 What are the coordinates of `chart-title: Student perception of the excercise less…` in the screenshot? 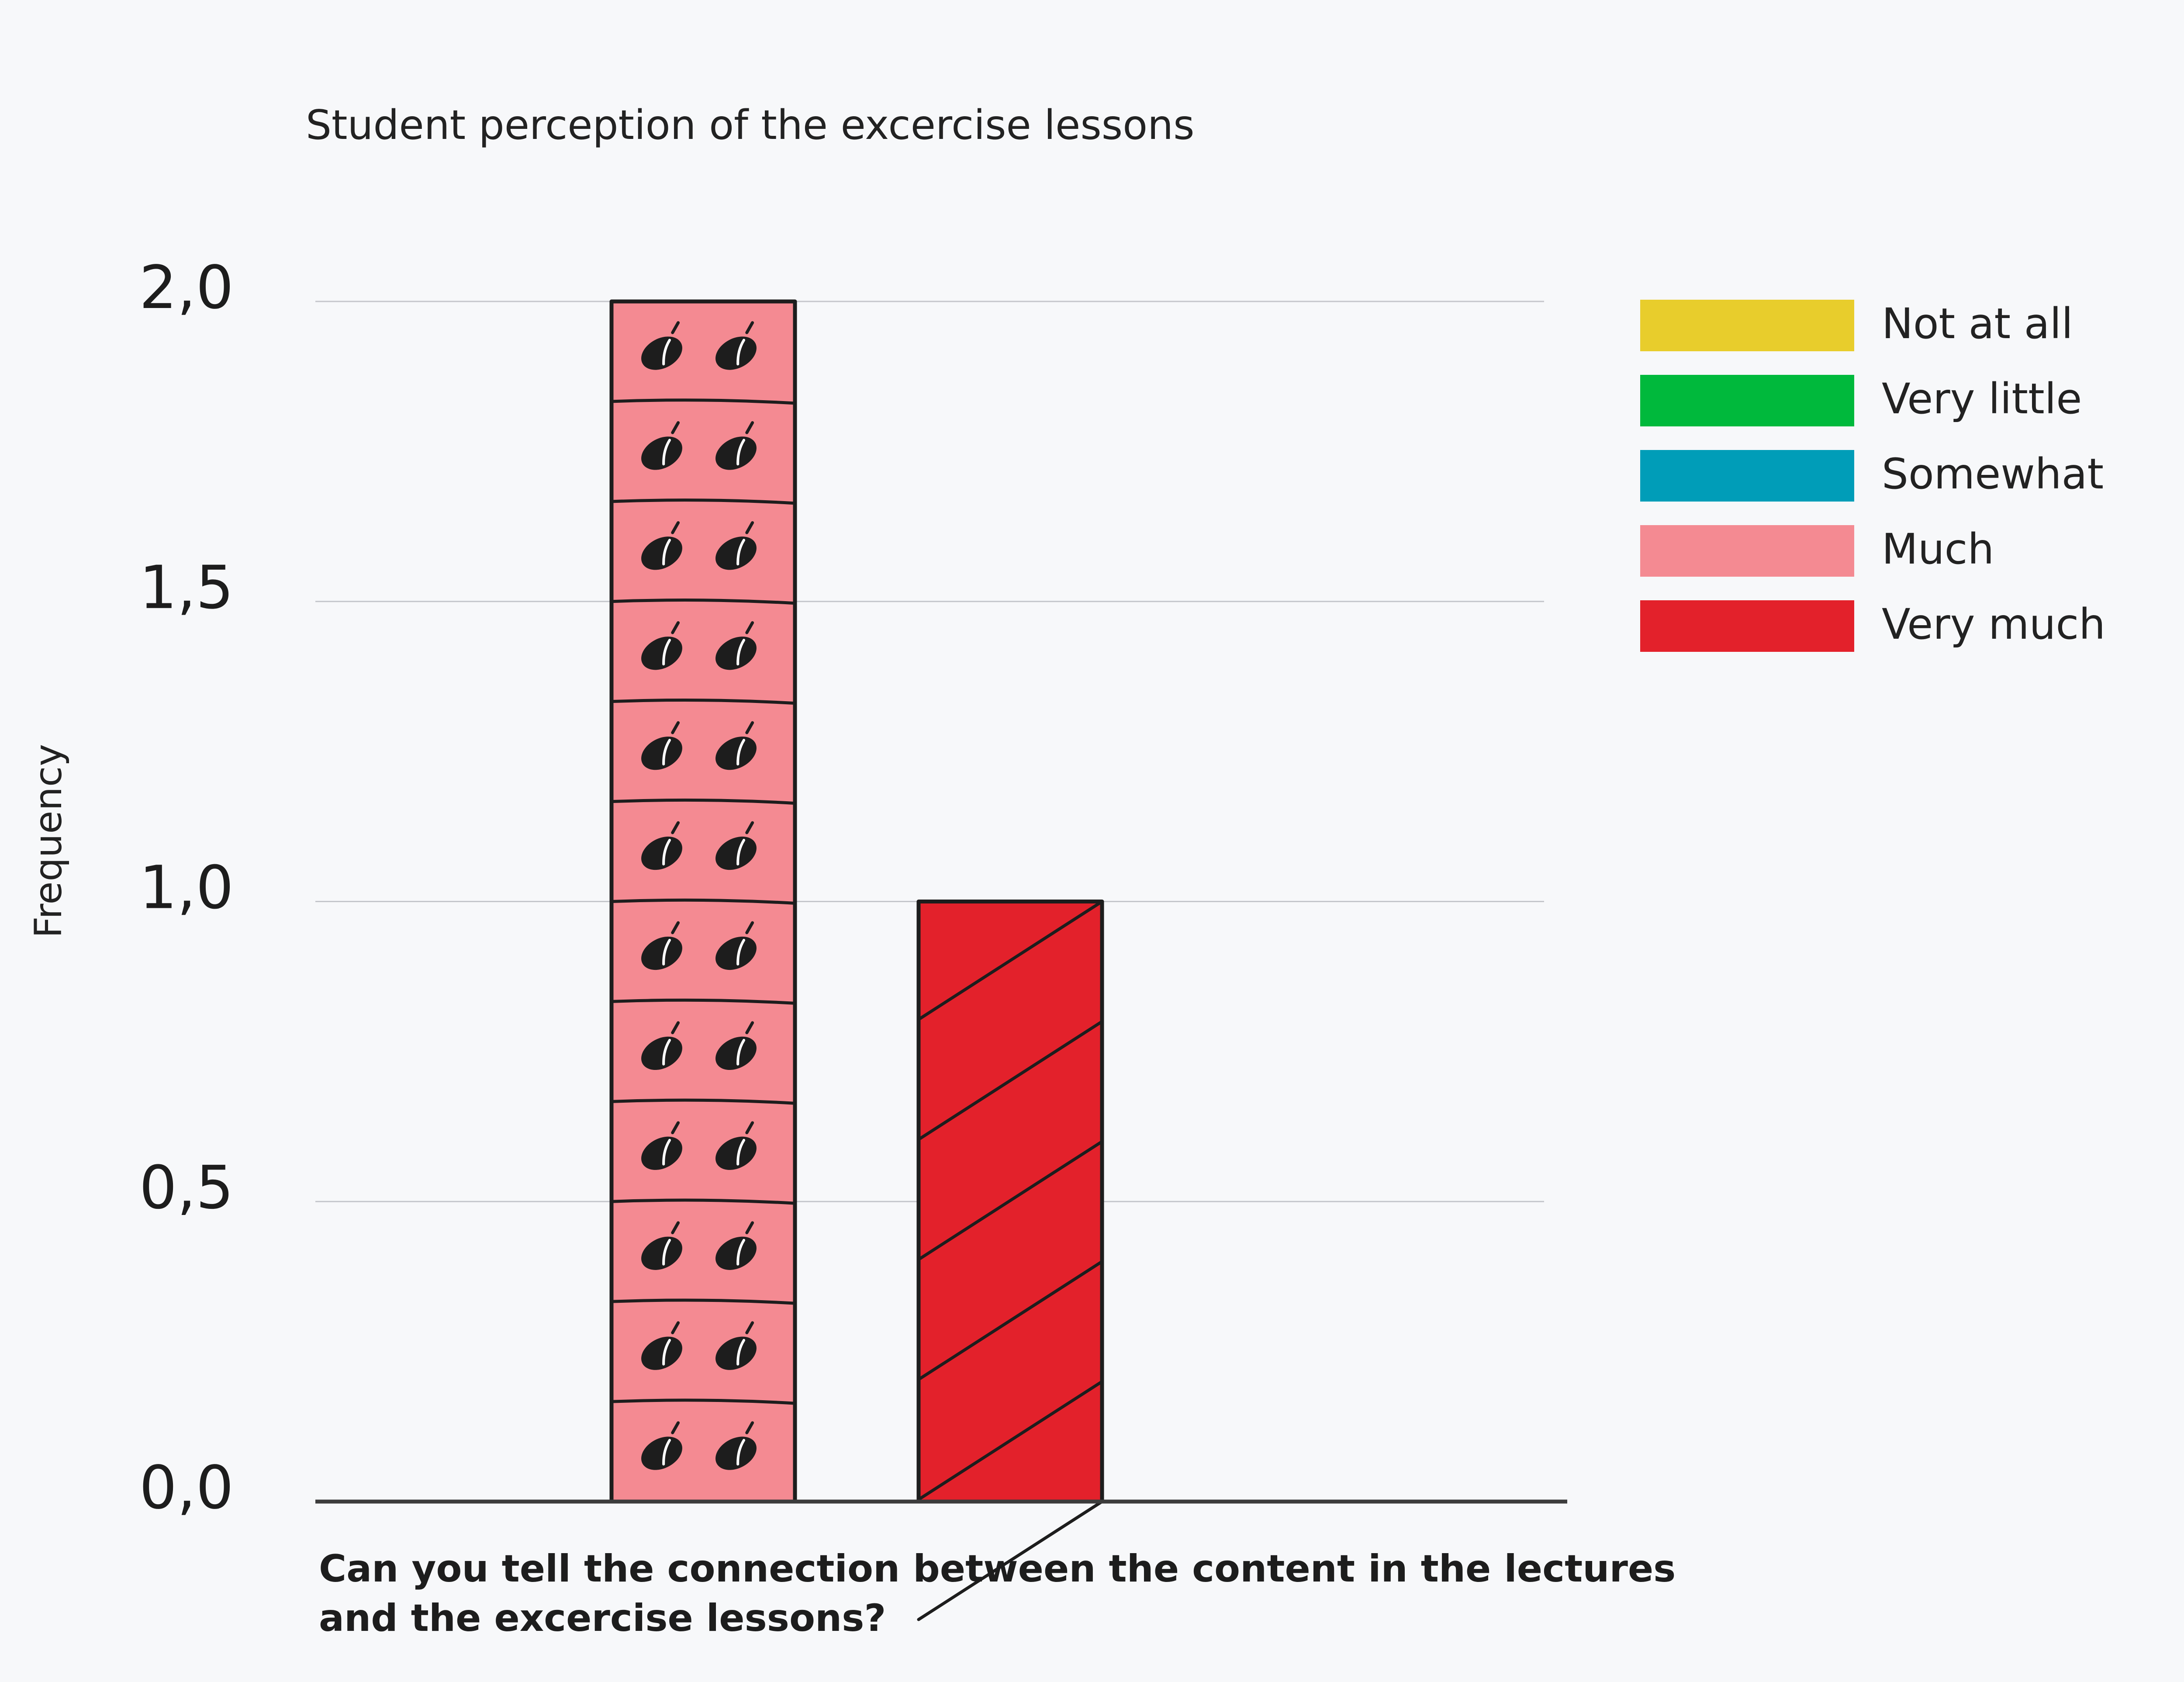 It's located at (750, 125).